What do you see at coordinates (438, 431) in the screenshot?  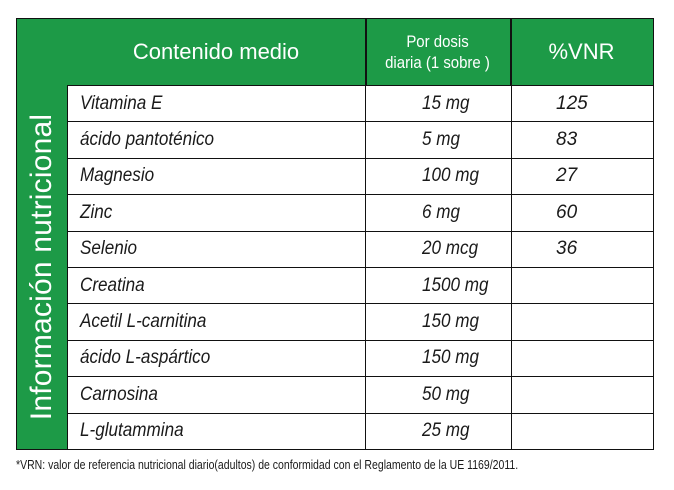 I see `nutrient-dose: 25 mg` at bounding box center [438, 431].